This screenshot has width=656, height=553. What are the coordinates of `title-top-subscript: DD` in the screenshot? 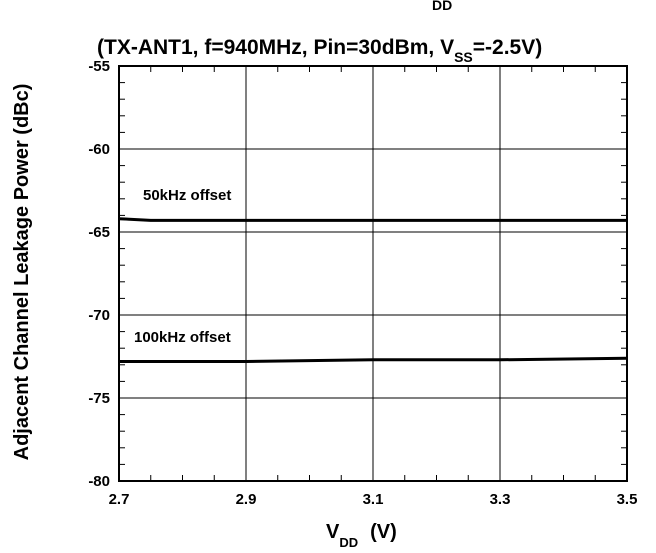 It's located at (442, 6).